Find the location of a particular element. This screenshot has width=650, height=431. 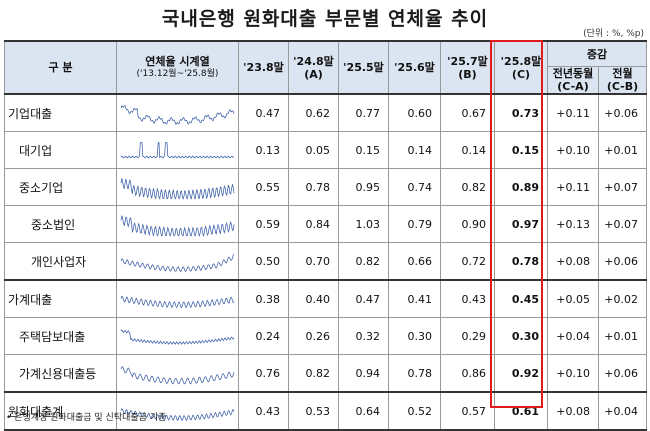

value-cell: 0.32 is located at coordinates (363, 336).